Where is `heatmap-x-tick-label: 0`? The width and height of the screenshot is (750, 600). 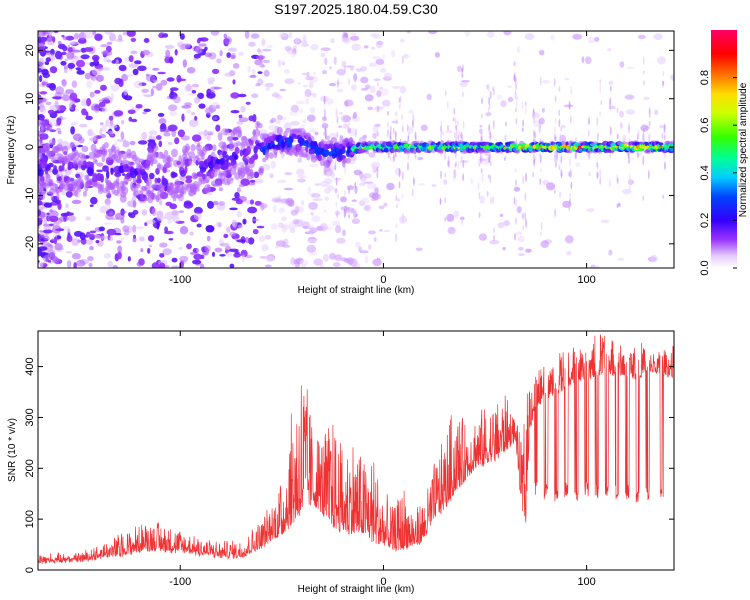
heatmap-x-tick-label: 0 is located at coordinates (383, 280).